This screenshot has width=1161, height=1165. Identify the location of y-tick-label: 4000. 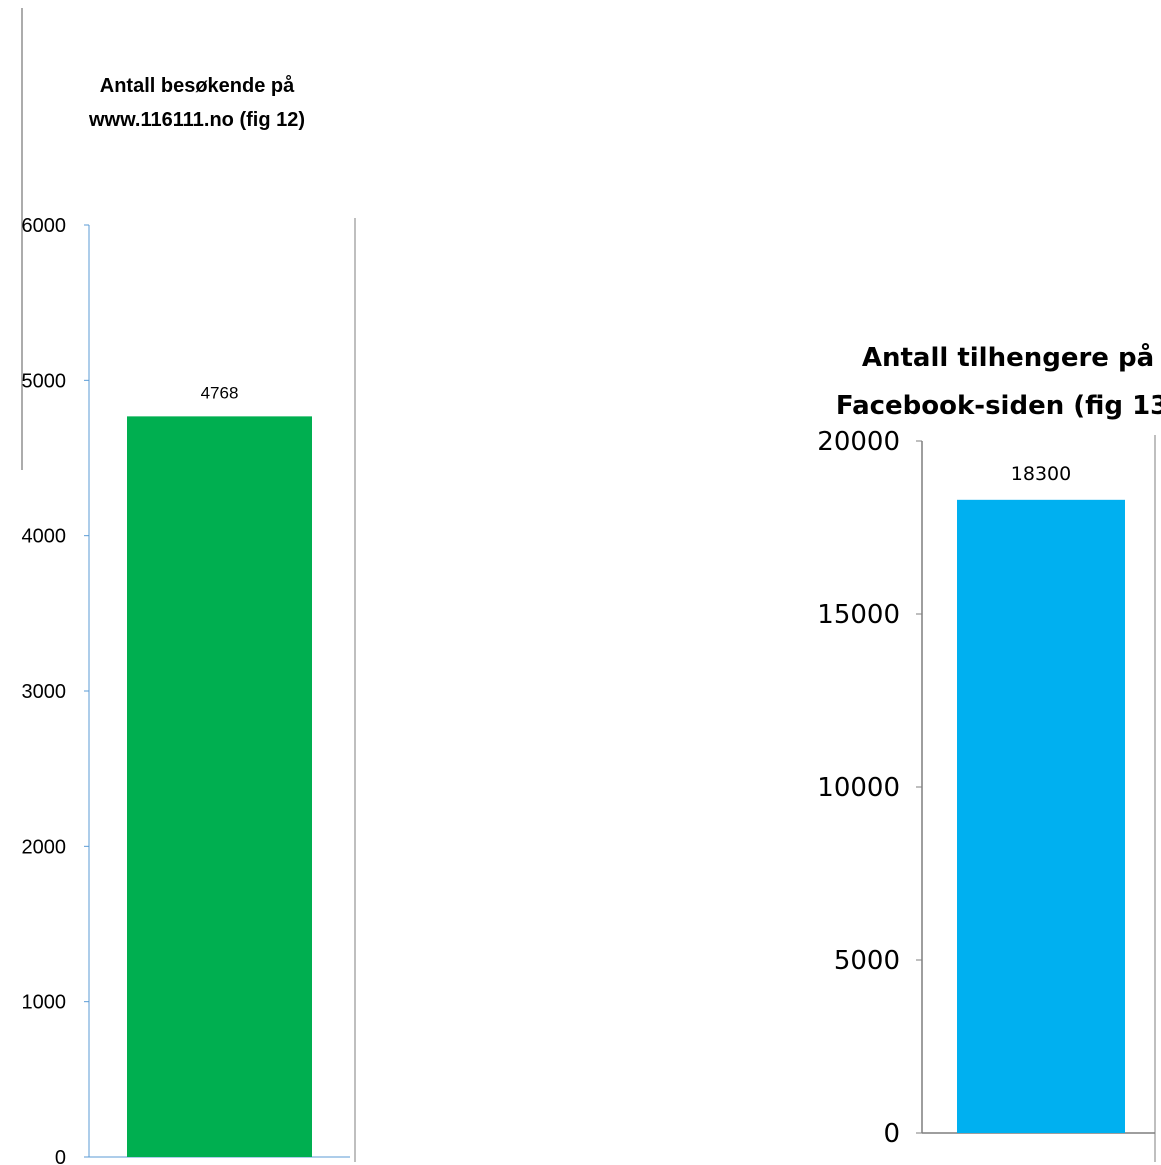
(44, 537).